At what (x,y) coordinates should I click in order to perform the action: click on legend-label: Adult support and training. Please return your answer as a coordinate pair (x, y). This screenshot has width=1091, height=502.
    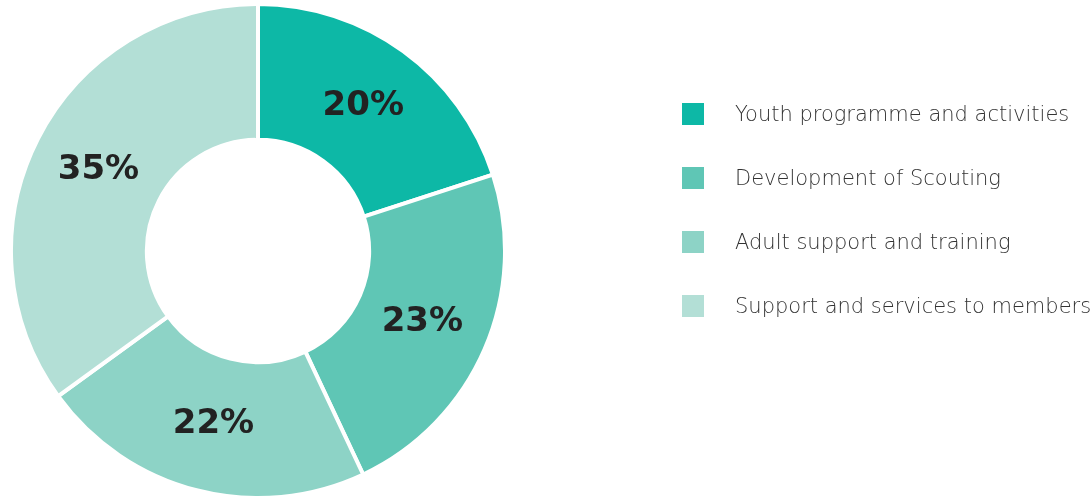
    Looking at the image, I should click on (873, 242).